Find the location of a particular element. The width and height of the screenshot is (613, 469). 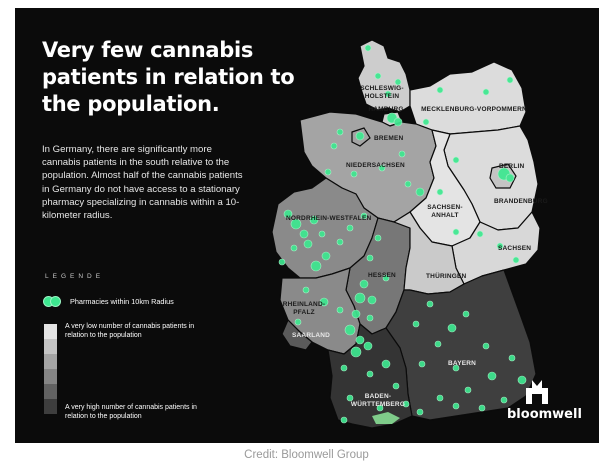

legend-pharmacies: Pharmacies within 10km Radius is located at coordinates (108, 301).